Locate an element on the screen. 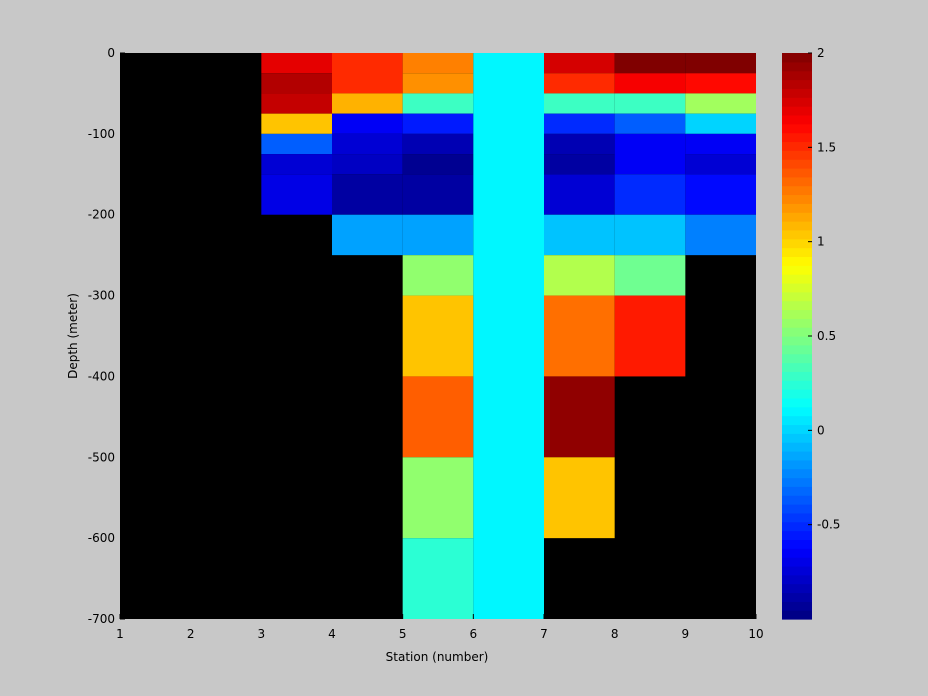  x-tick-label: 10 is located at coordinates (755, 634).